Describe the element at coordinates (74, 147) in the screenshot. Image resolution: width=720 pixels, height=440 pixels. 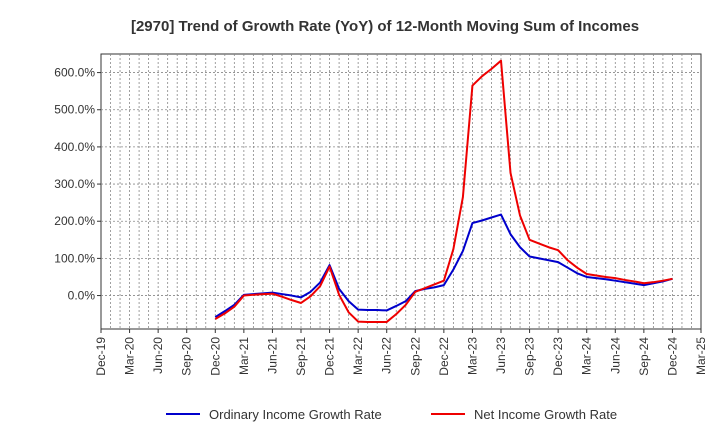
I see `y-tick-label: 400.0%` at that location.